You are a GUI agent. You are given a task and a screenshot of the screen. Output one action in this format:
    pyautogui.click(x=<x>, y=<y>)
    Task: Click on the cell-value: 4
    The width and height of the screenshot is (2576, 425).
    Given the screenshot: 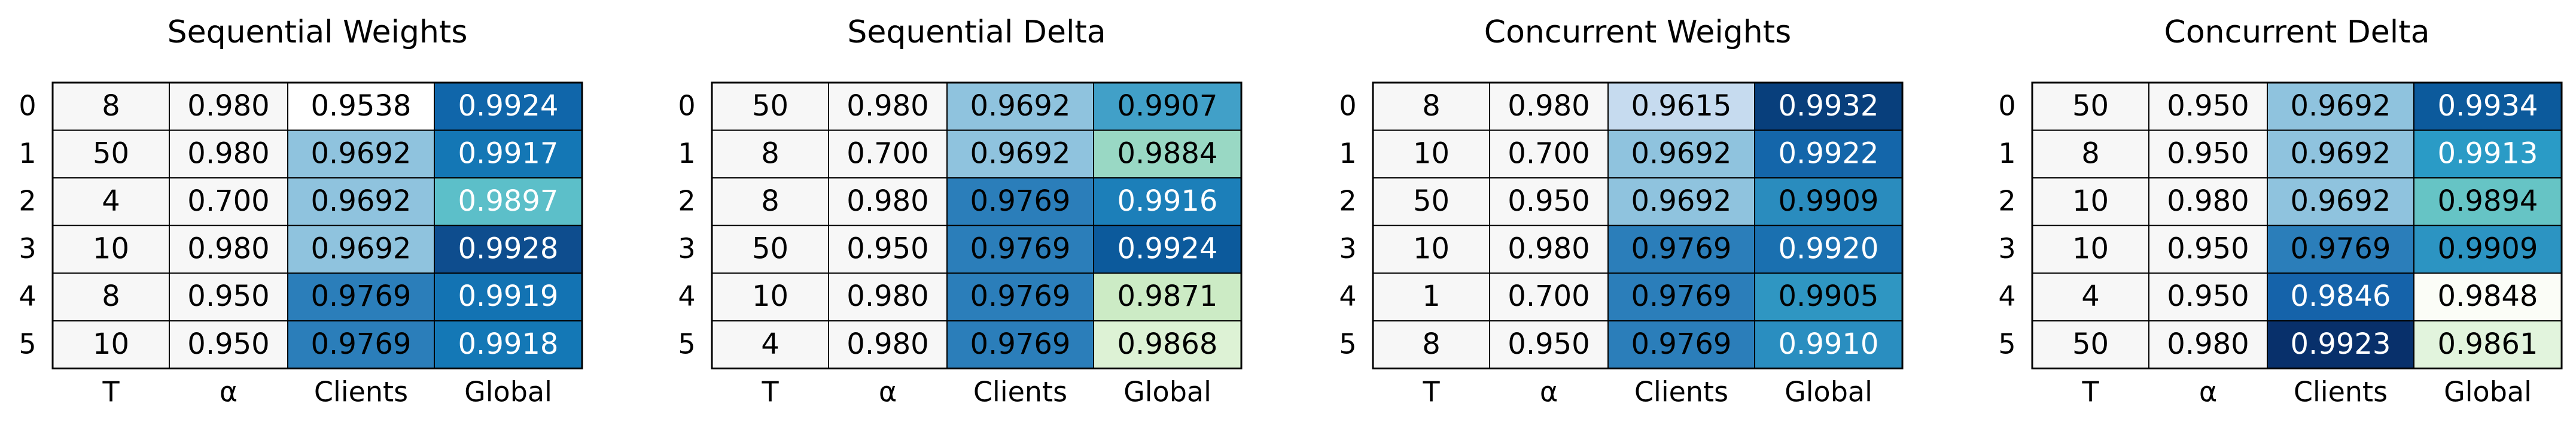 What is the action you would take?
    pyautogui.click(x=770, y=344)
    